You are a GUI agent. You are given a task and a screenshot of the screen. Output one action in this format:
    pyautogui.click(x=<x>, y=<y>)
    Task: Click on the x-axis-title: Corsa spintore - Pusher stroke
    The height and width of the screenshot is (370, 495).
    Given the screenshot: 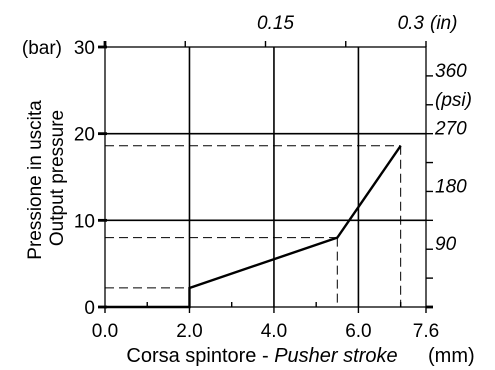 What is the action you would take?
    pyautogui.click(x=261, y=356)
    